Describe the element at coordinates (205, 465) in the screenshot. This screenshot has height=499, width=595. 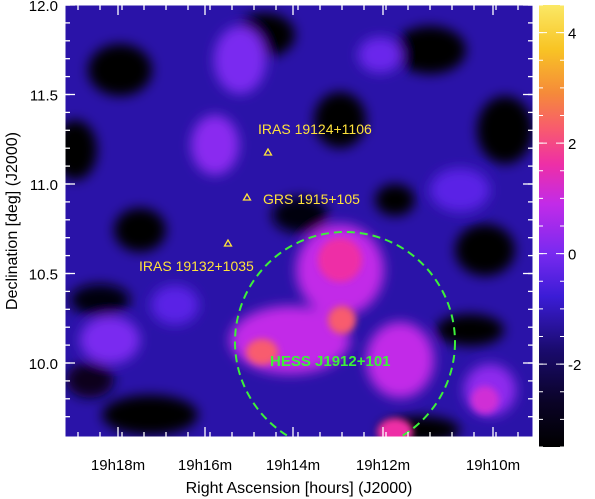
I see `x-tick-label: 19h16m` at that location.